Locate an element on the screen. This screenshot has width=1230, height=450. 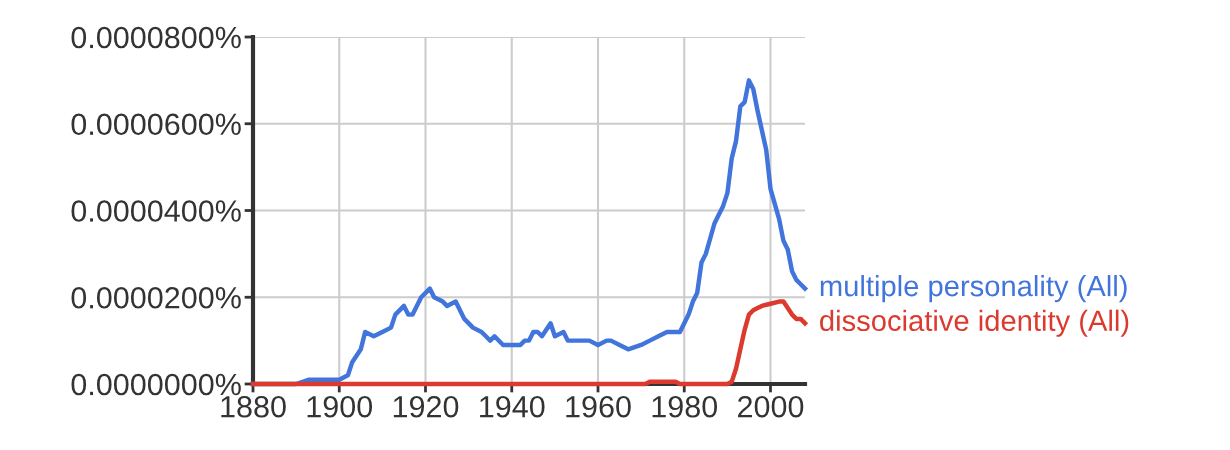
y-tick-label: 0.0000800% is located at coordinates (156, 37).